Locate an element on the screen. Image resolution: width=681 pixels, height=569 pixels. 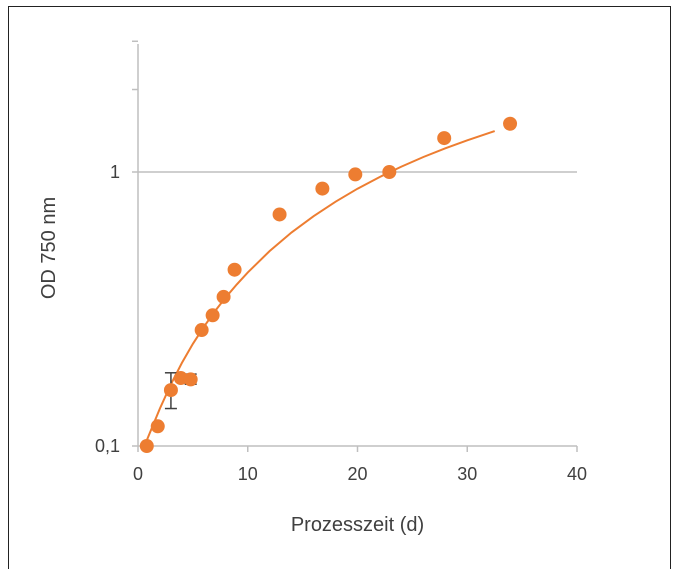
x-tick-label: 20 is located at coordinates (357, 474).